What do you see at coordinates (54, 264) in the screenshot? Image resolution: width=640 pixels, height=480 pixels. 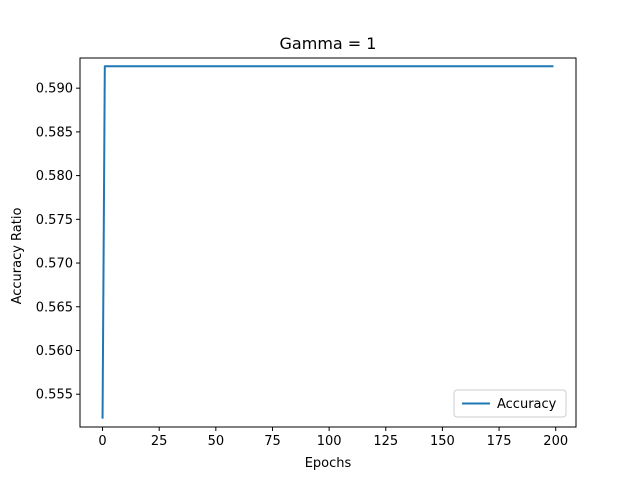 I see `y-tick-label: 0.570` at bounding box center [54, 264].